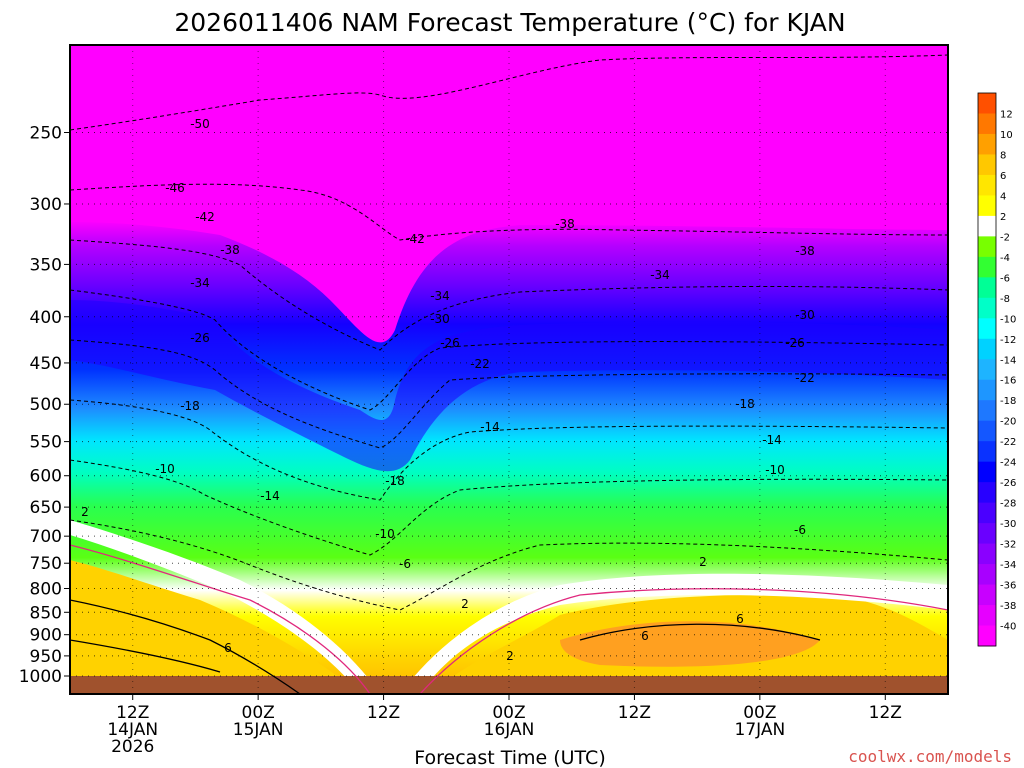  Describe the element at coordinates (46, 636) in the screenshot. I see `y-tick-label: 900` at that location.